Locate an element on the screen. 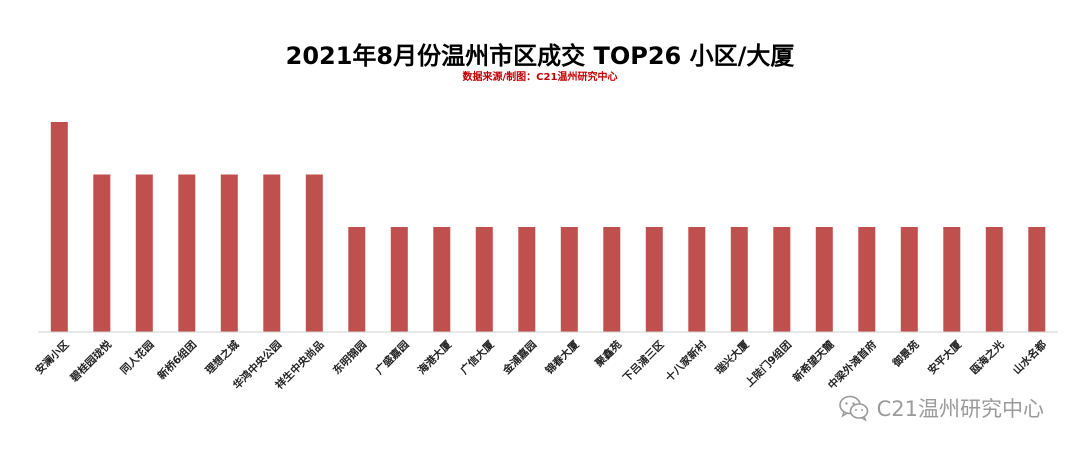 The image size is (1080, 456). x-tick-label-1: 安澜小区 is located at coordinates (52, 357).